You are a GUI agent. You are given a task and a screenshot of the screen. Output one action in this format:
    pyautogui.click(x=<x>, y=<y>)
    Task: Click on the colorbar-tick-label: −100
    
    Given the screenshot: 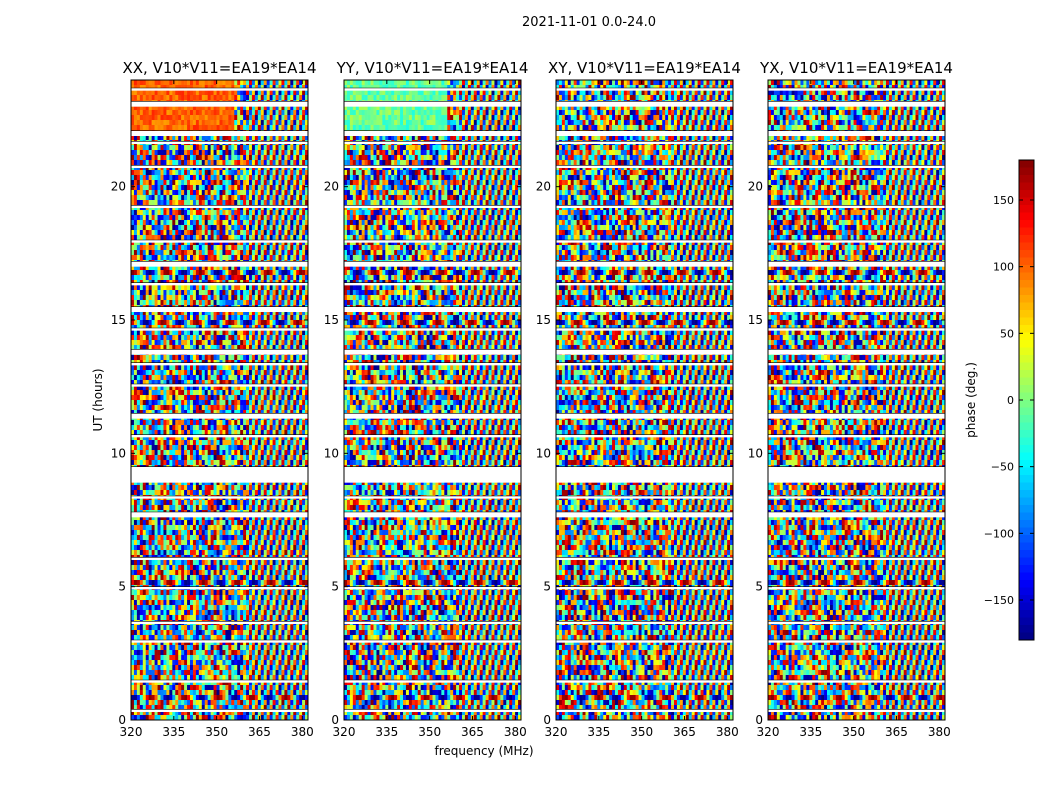 What is the action you would take?
    pyautogui.click(x=999, y=533)
    